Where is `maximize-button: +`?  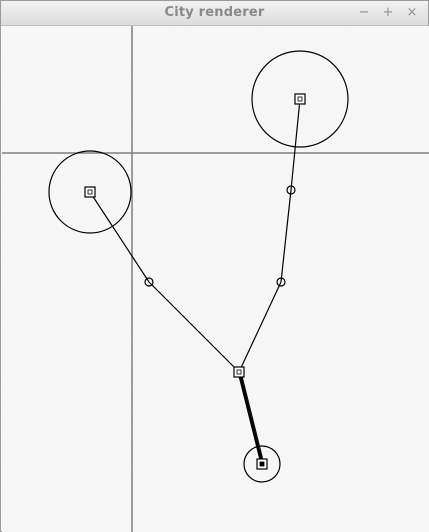 maximize-button: + is located at coordinates (388, 12).